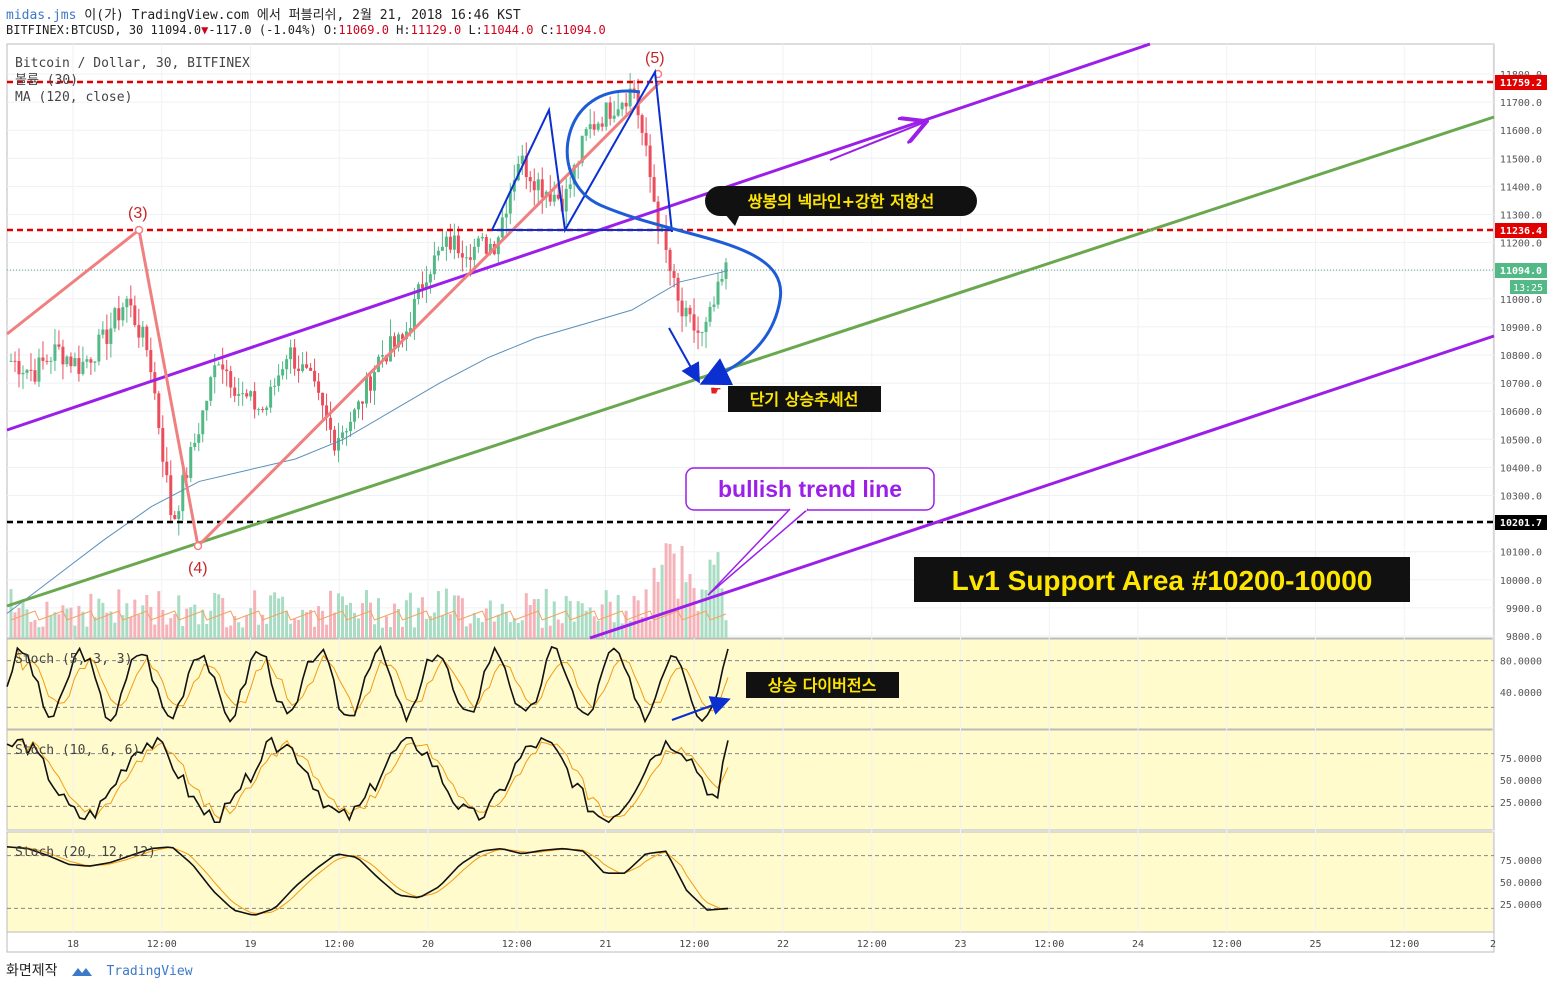  Describe the element at coordinates (1521, 244) in the screenshot. I see `price-tick: 11200.0` at that location.